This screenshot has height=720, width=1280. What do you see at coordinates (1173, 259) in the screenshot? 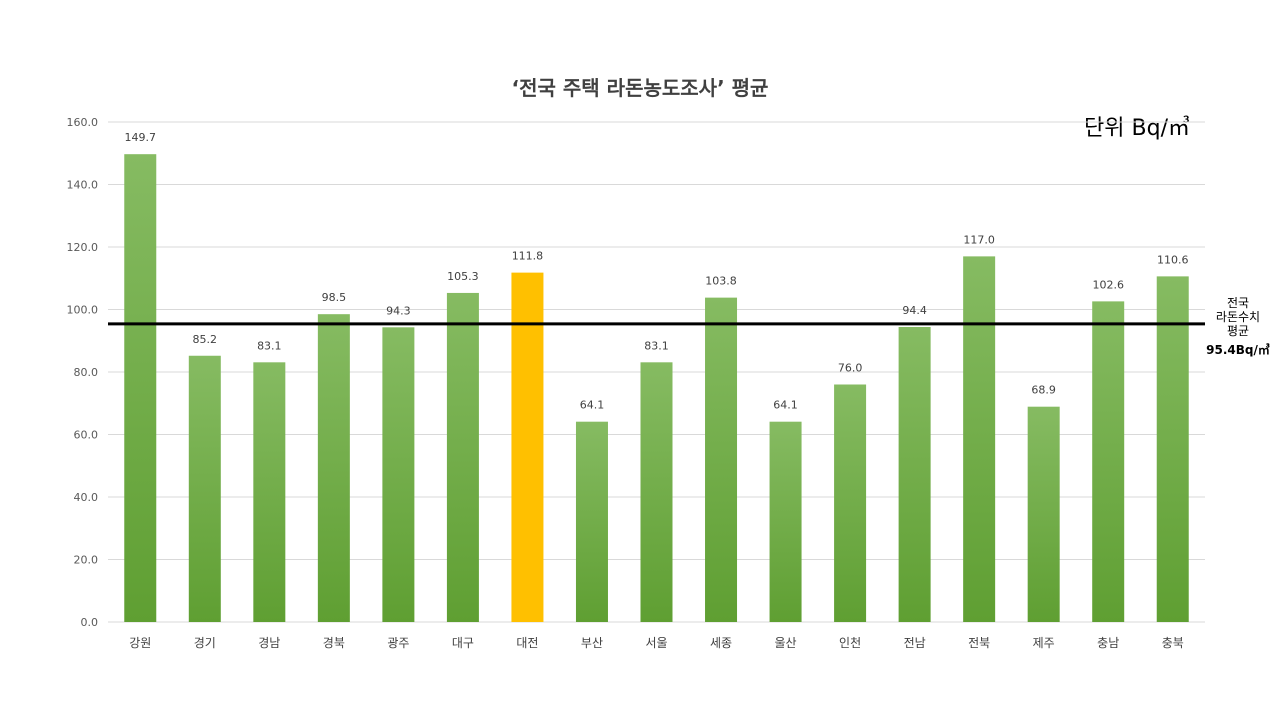
I see `data-label: 110.6` at bounding box center [1173, 259].